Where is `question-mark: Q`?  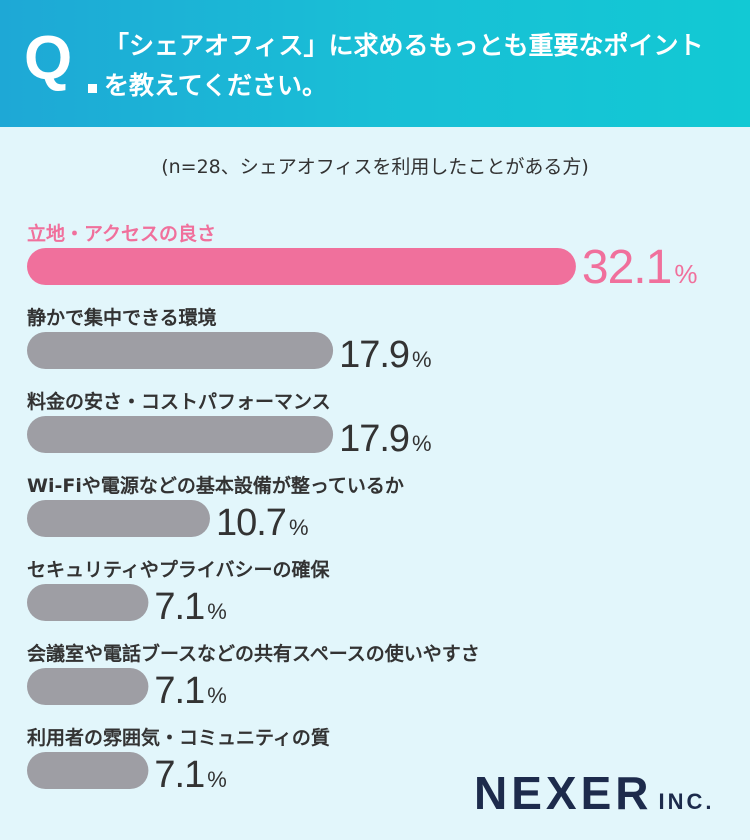 question-mark: Q is located at coordinates (48, 58).